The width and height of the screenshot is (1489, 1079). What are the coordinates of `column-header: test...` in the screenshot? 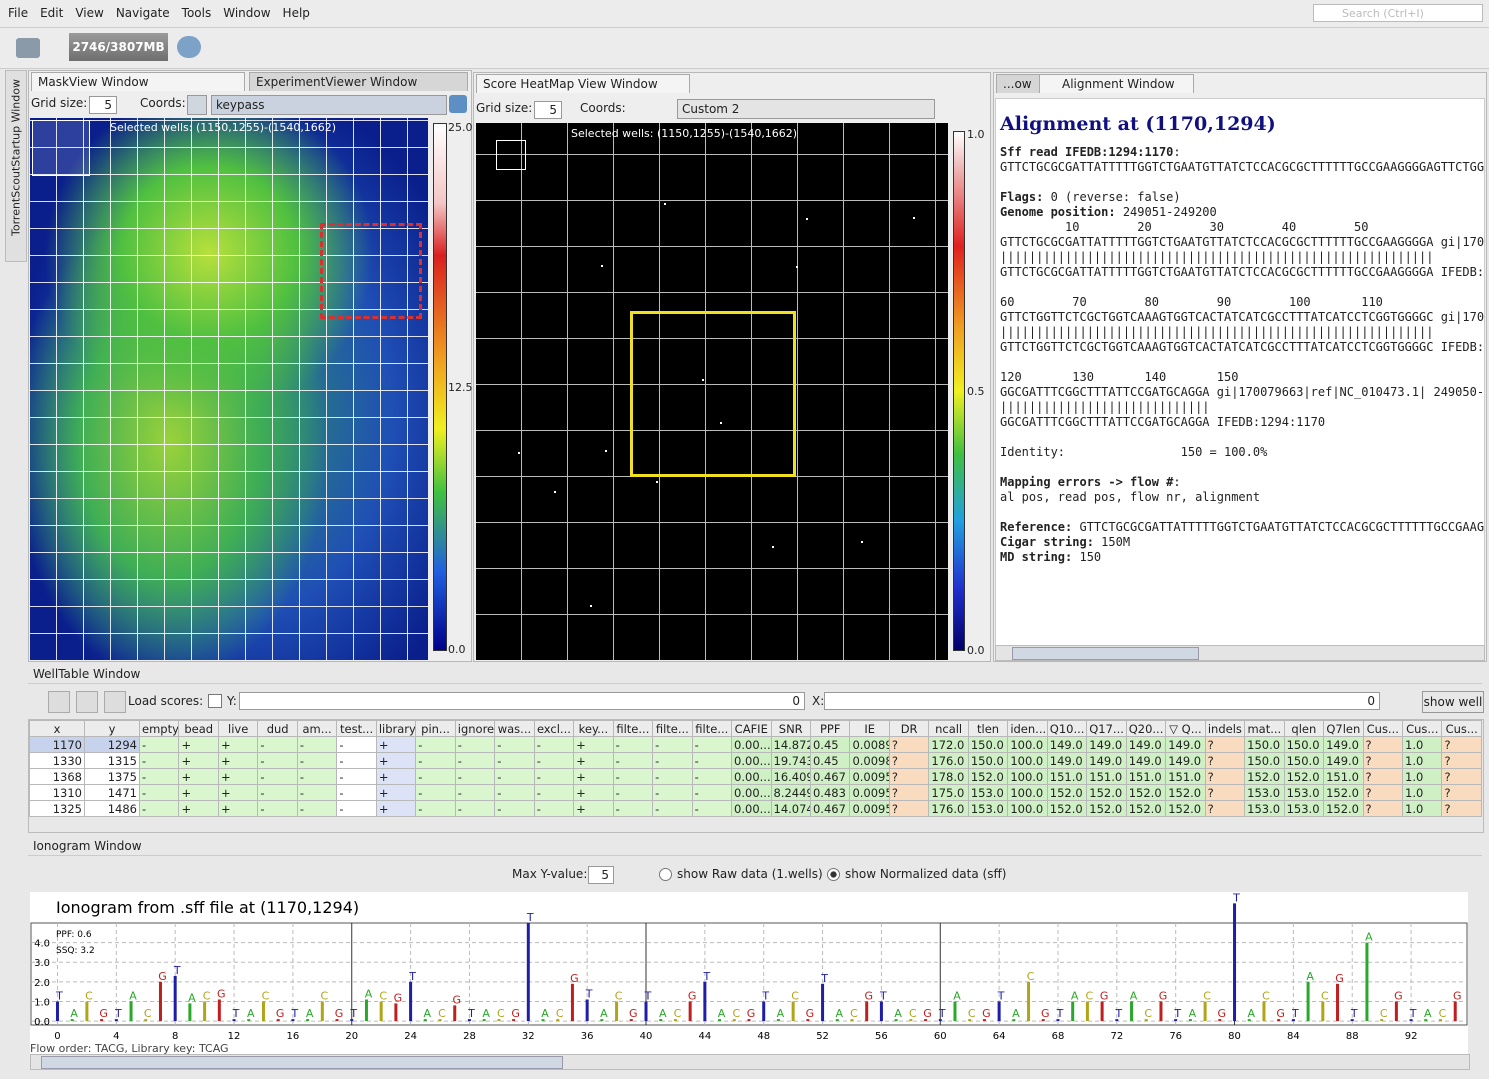 It's located at (356, 728).